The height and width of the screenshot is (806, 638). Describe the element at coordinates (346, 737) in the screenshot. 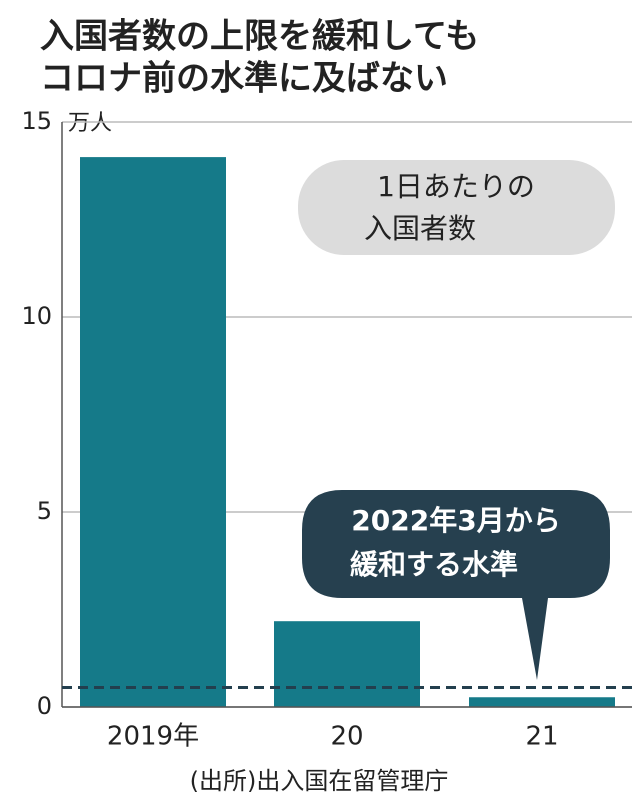

I see `x-tick-label: 20` at that location.